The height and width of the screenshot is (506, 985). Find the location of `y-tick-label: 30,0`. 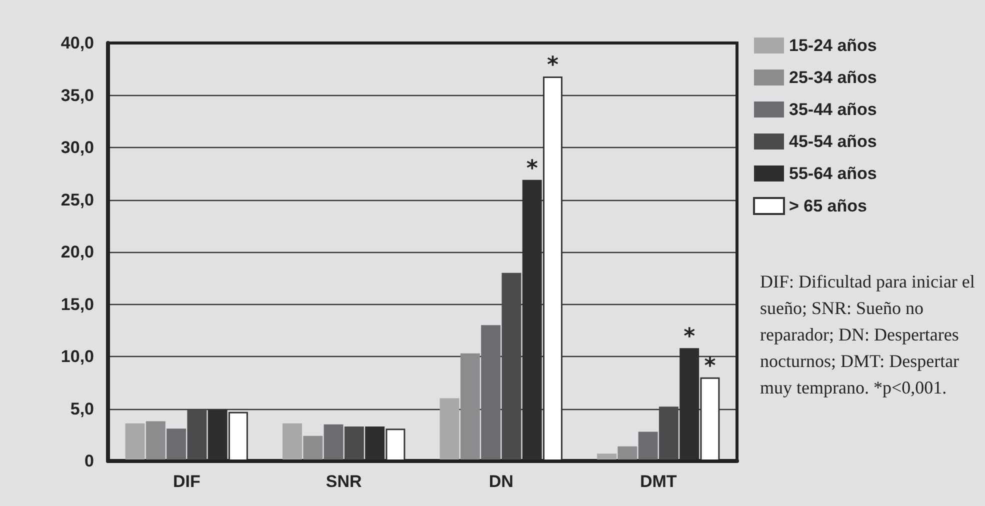

y-tick-label: 30,0 is located at coordinates (77, 147).